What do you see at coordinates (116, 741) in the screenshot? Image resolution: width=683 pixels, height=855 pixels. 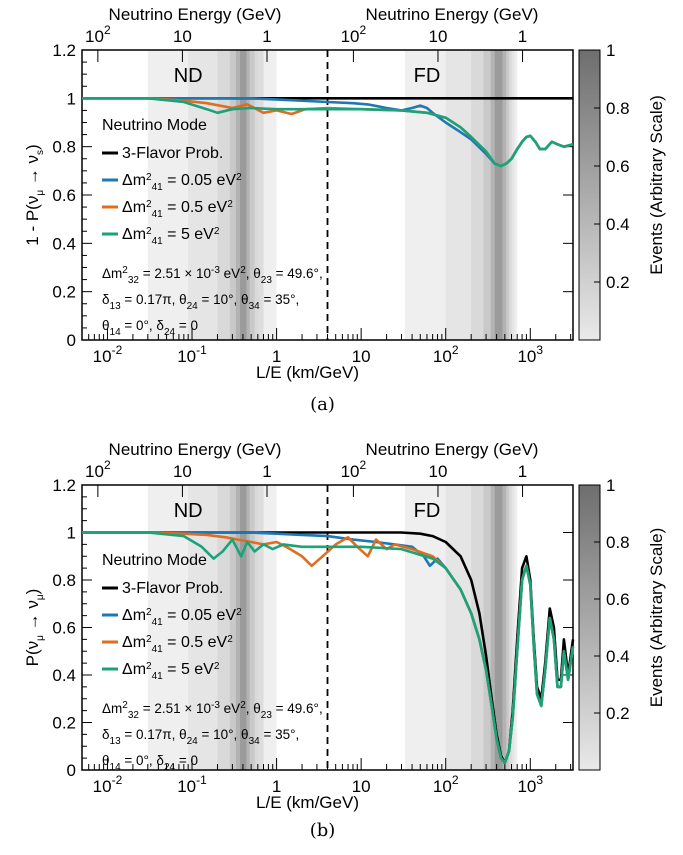 I see `formula-part: 13` at bounding box center [116, 741].